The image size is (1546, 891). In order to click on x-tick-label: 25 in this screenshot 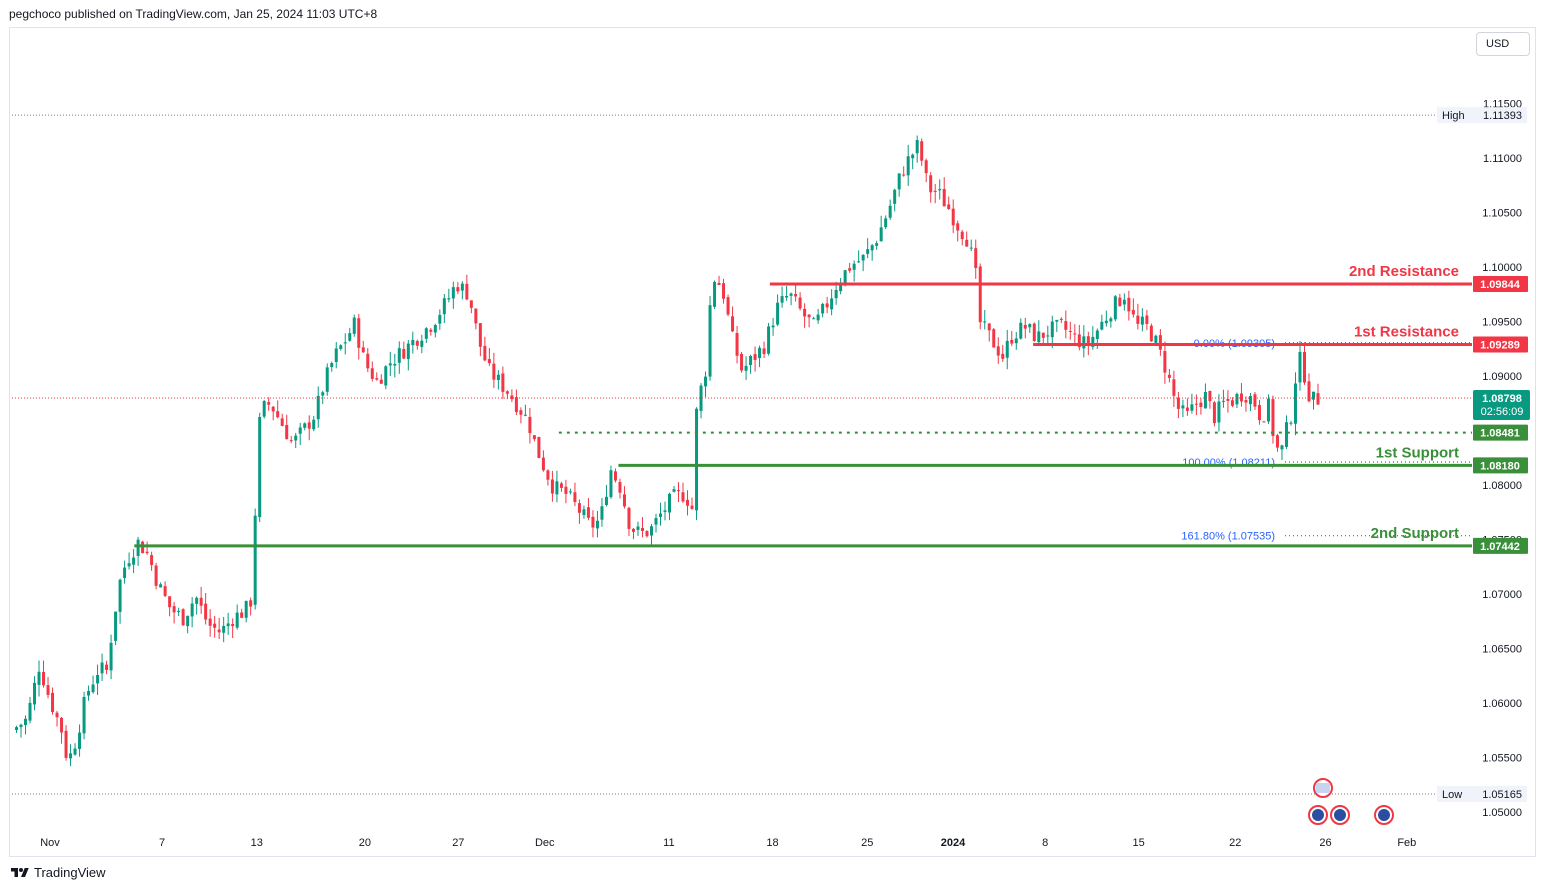, I will do `click(867, 843)`.